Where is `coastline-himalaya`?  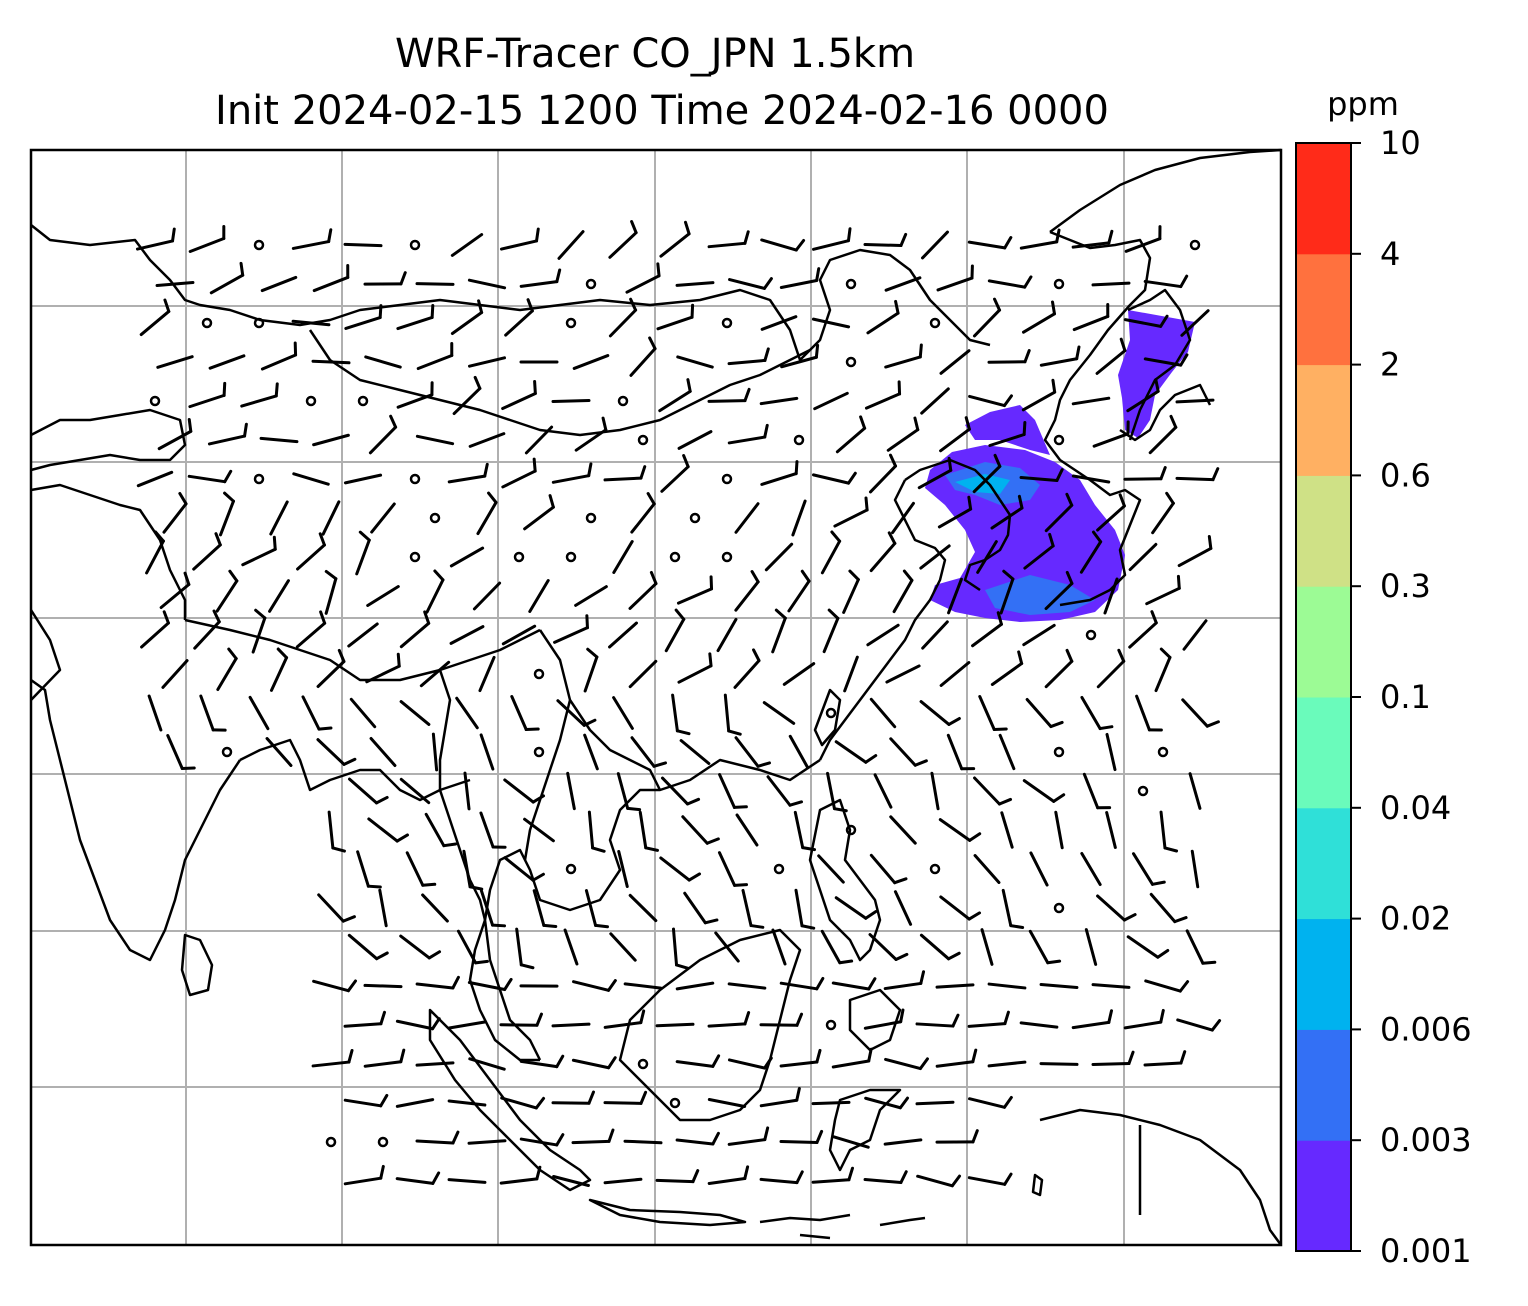
coastline-himalaya is located at coordinates (362, 650).